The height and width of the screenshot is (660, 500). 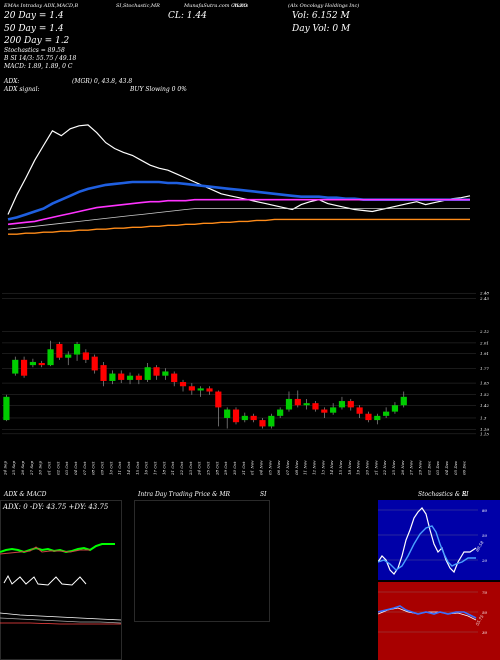 I want to click on header-date-label: MunafaSutra.com Charts, so click(x=216, y=6).